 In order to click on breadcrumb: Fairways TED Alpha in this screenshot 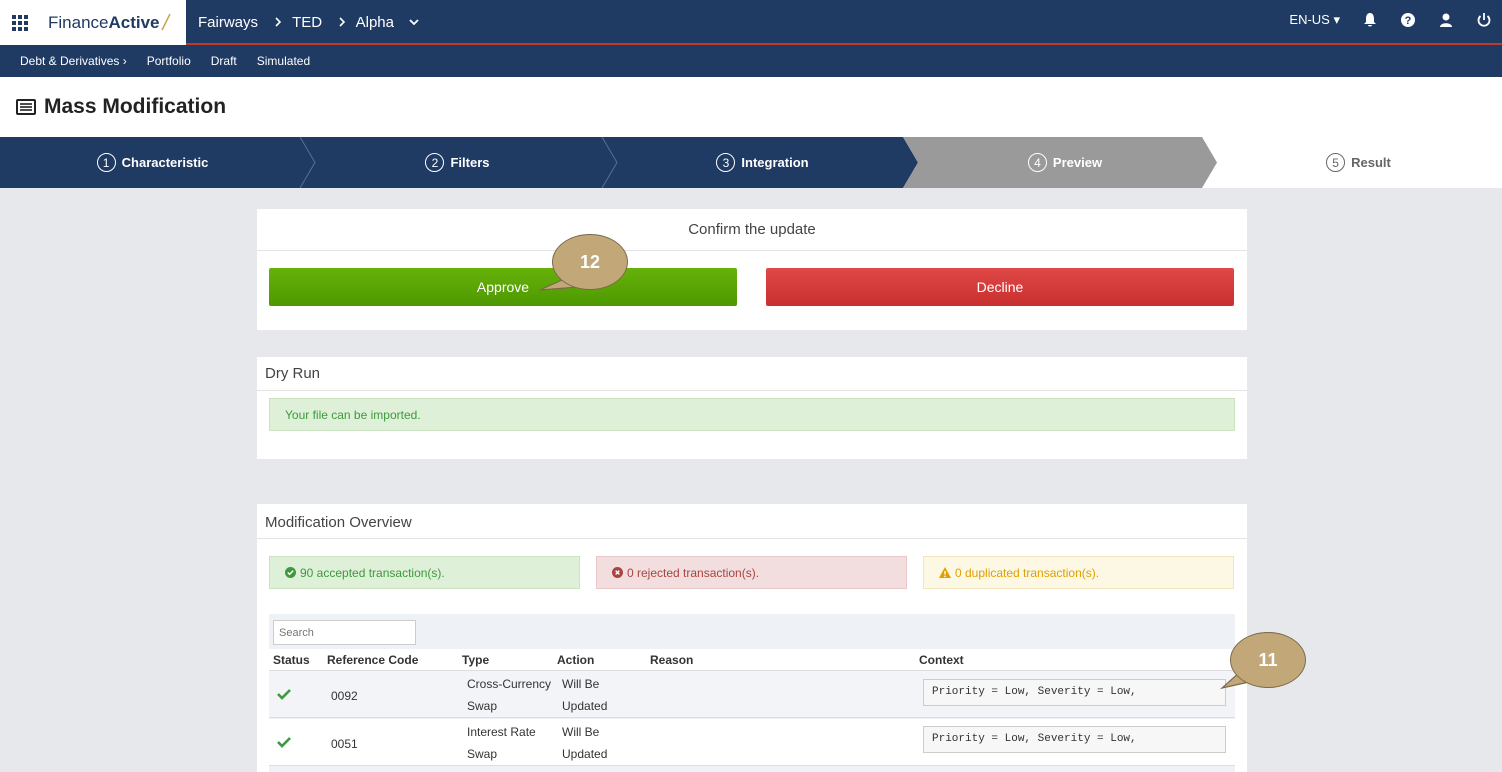, I will do `click(311, 22)`.